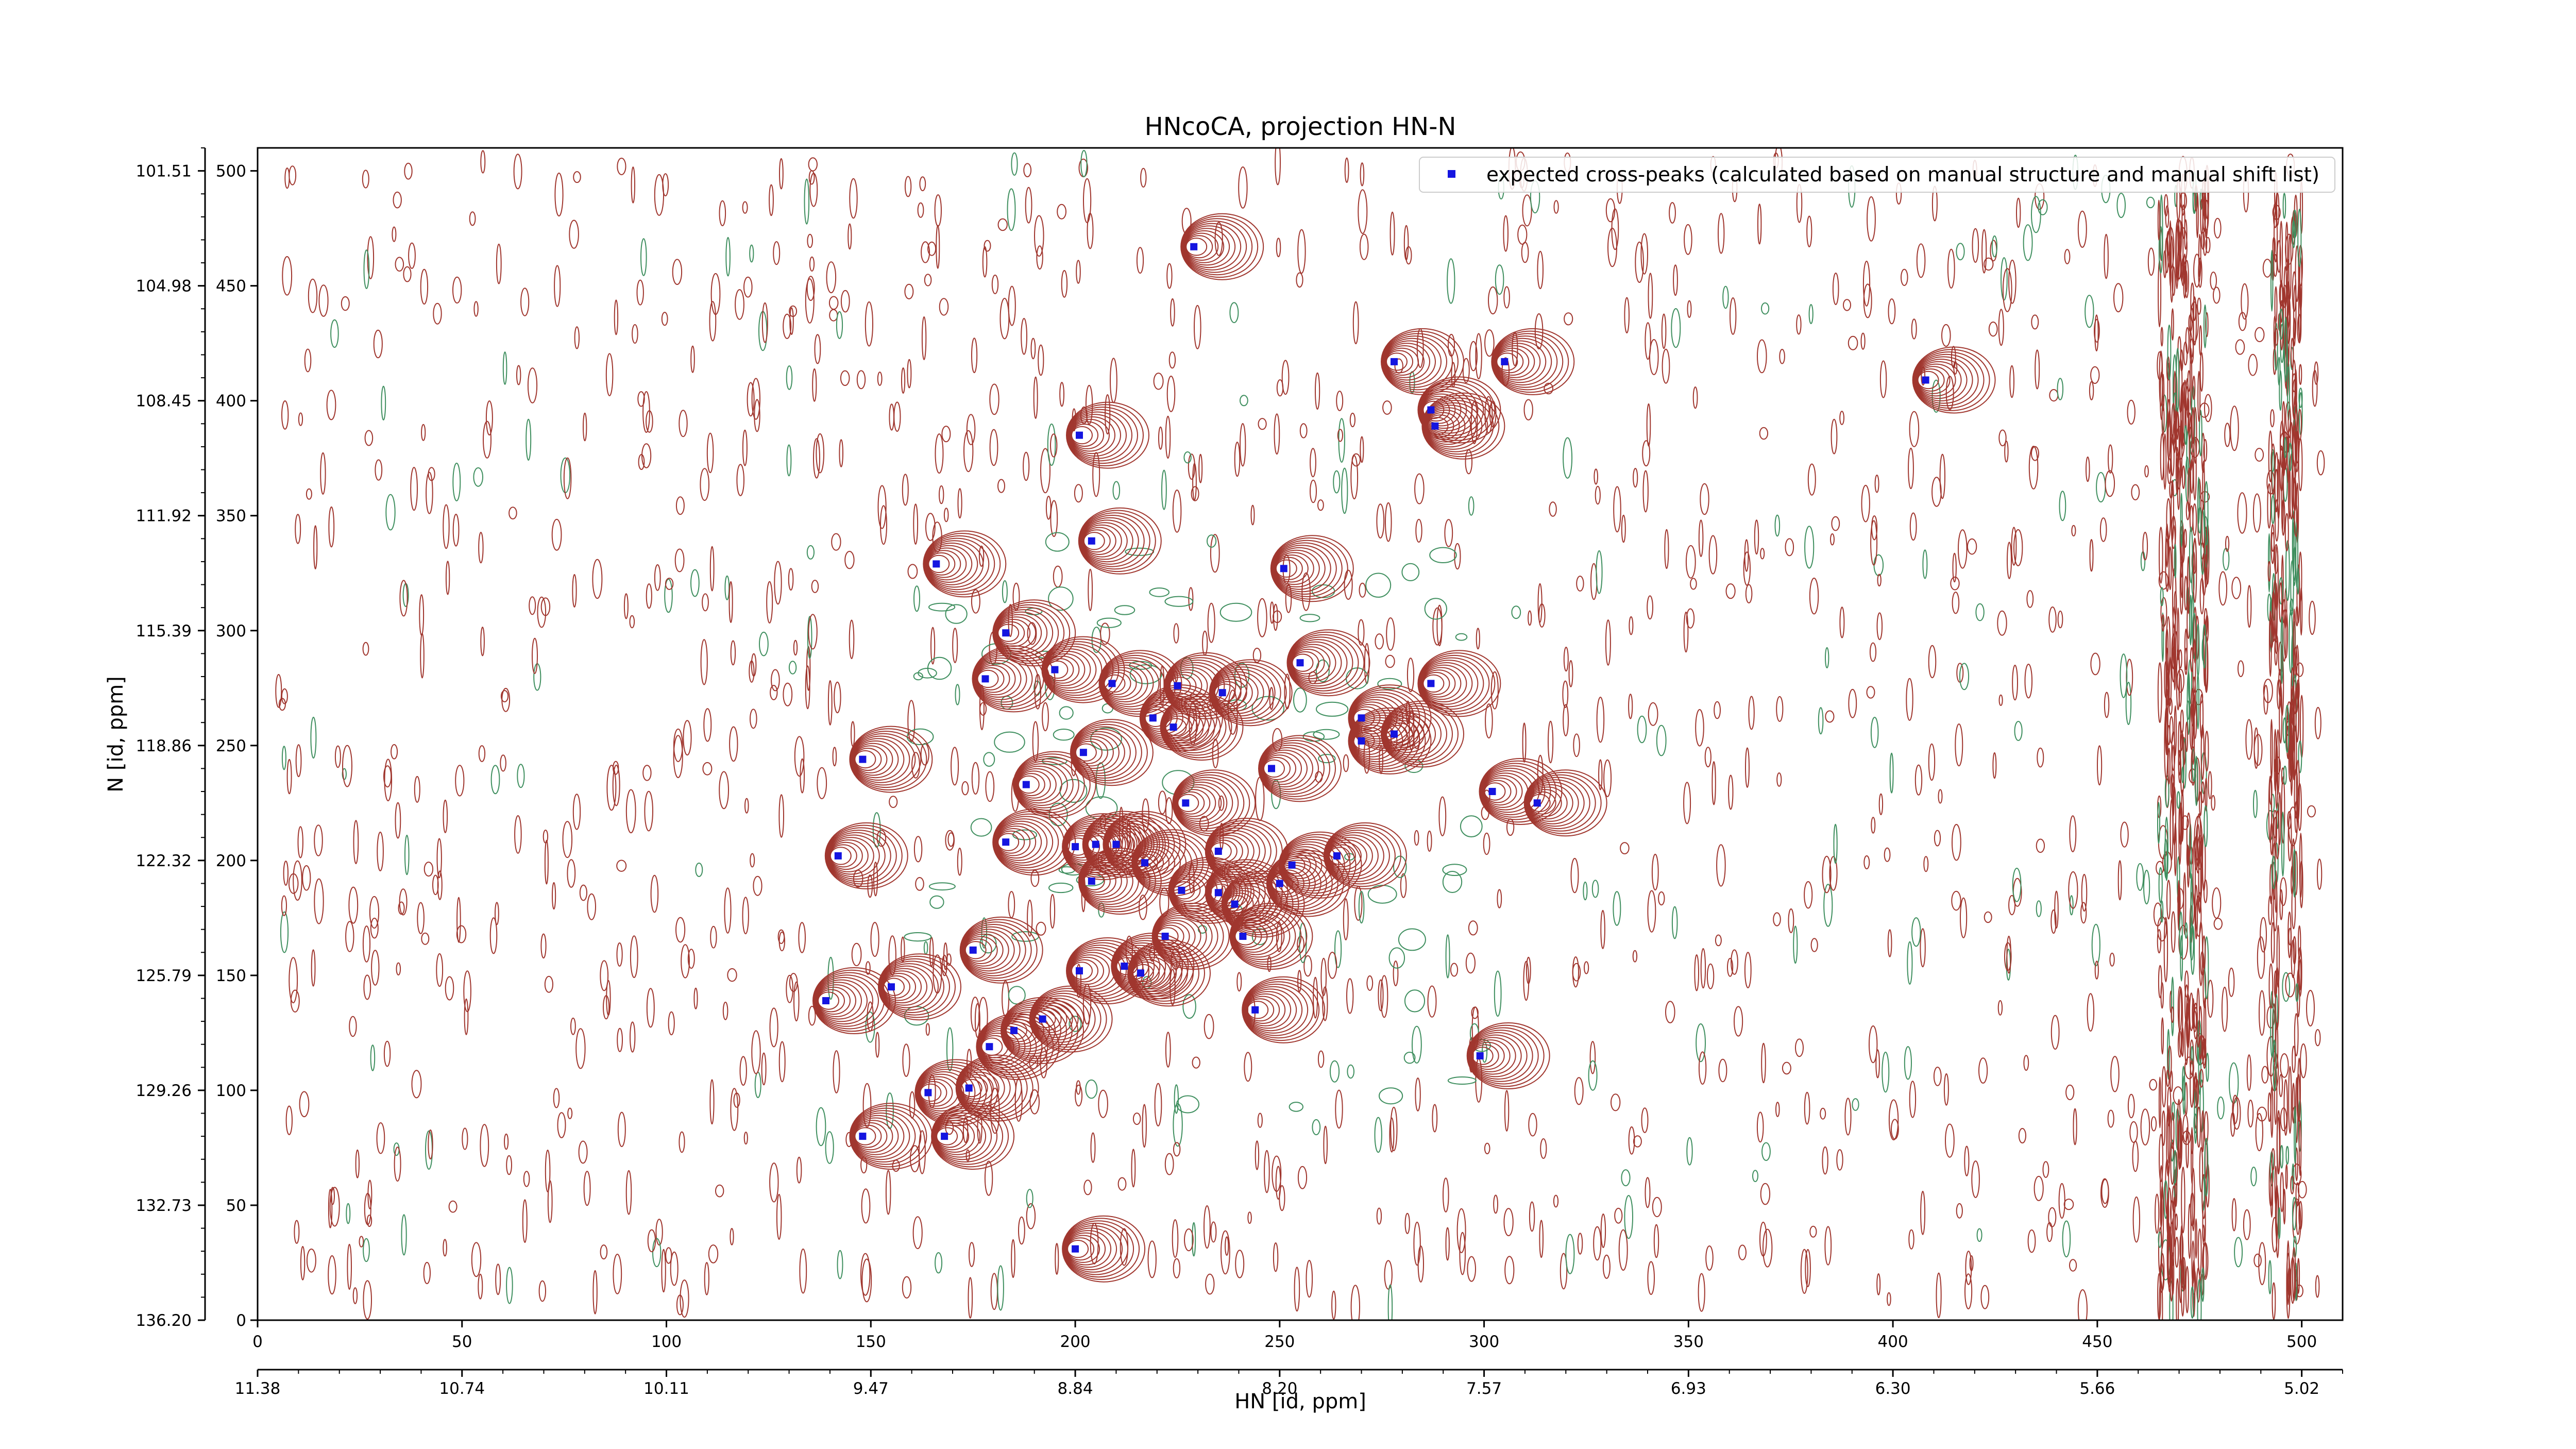 Image resolution: width=2576 pixels, height=1449 pixels. I want to click on y-tick-label-index: 200, so click(231, 861).